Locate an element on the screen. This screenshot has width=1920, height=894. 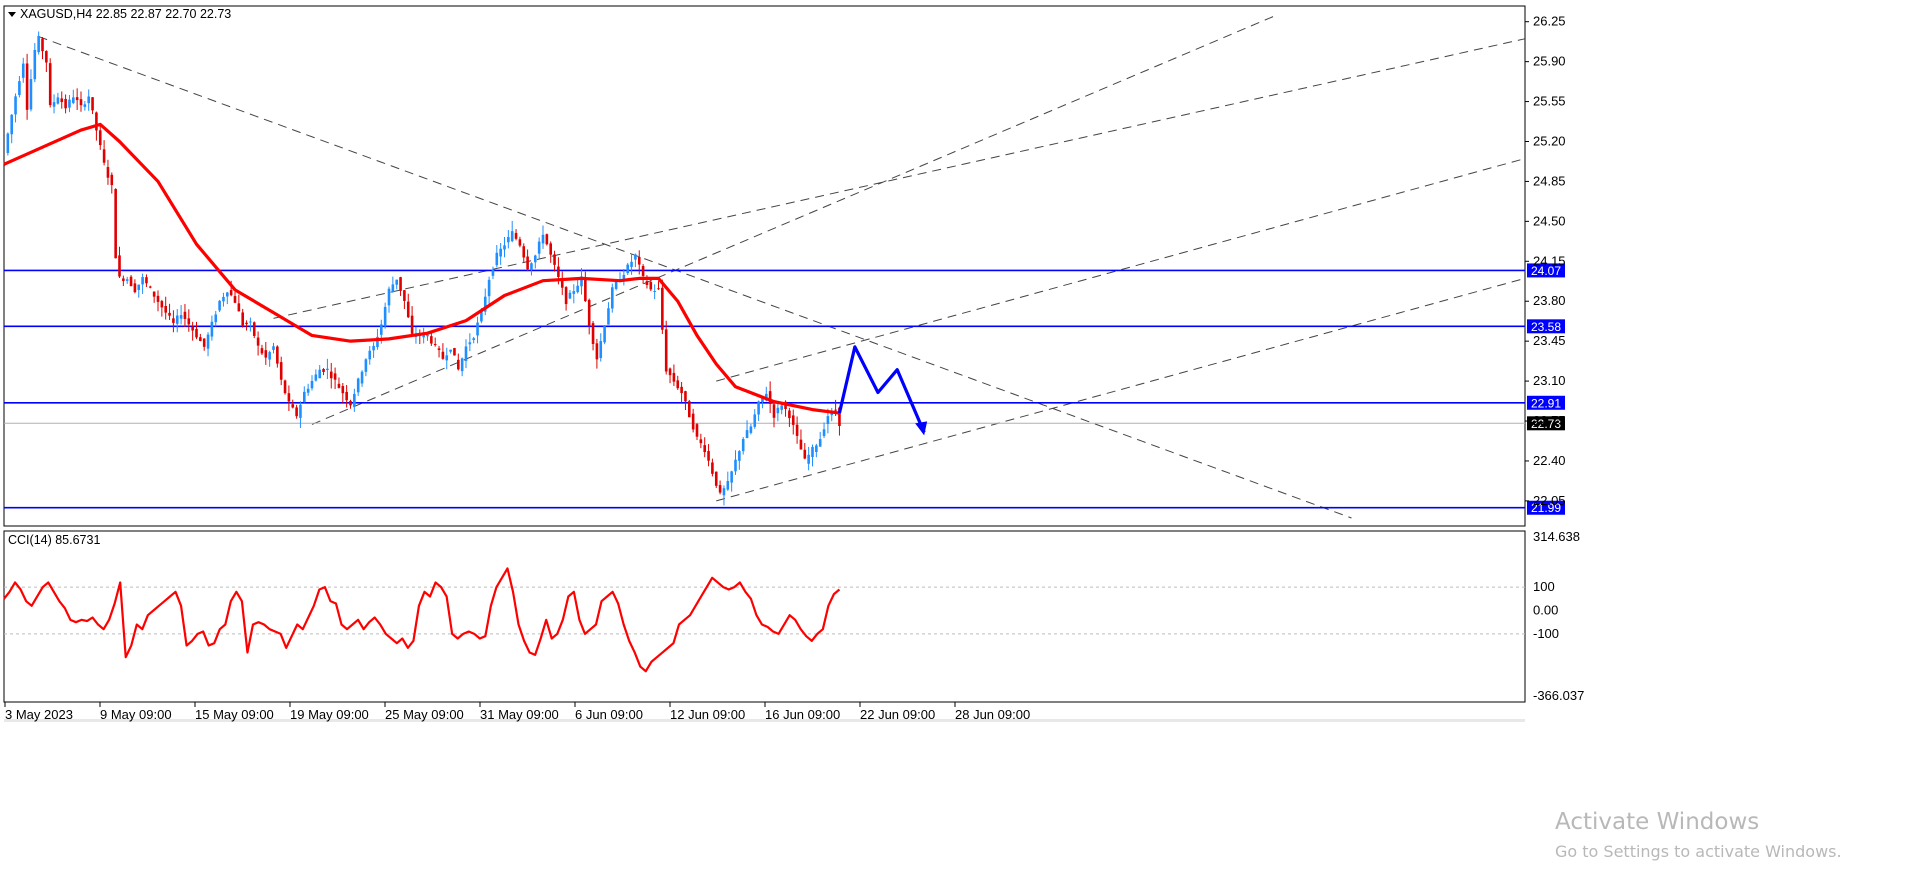
moving-average-line is located at coordinates (421, 268).